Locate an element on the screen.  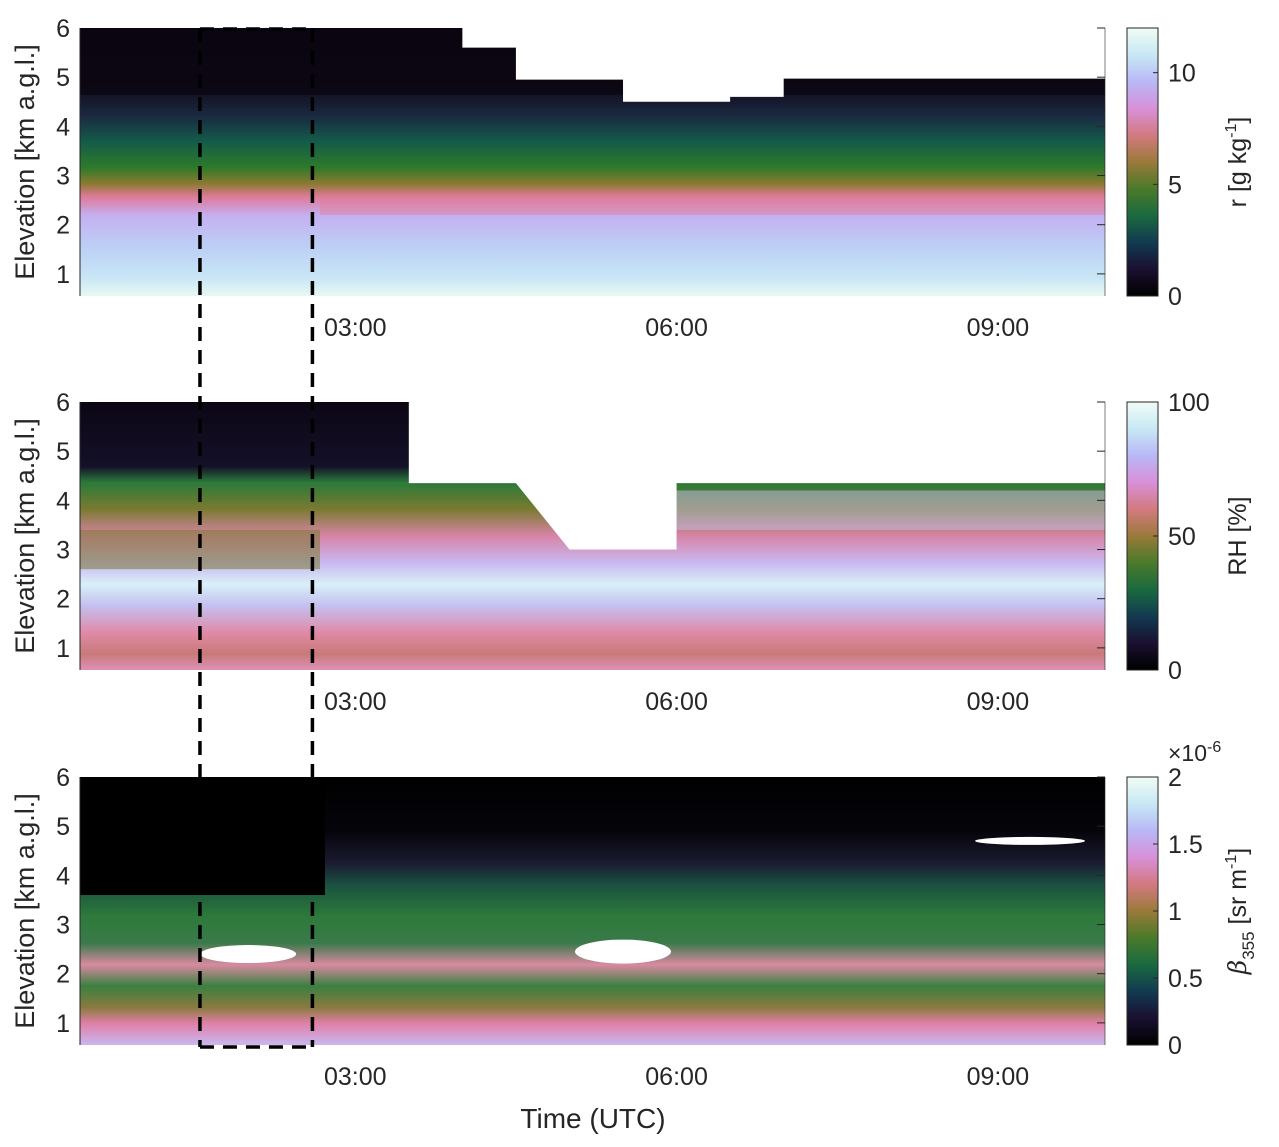
colorbar-tick-label: 100 is located at coordinates (1189, 403).